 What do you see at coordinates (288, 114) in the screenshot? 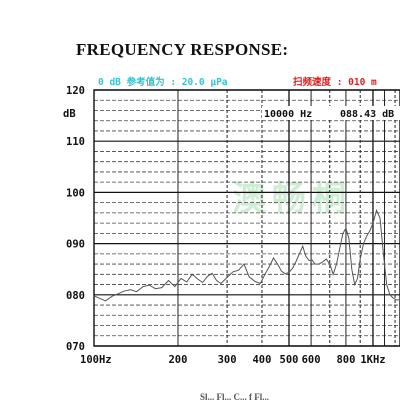
I see `cursor-frequency-readout: 10000 Hz` at bounding box center [288, 114].